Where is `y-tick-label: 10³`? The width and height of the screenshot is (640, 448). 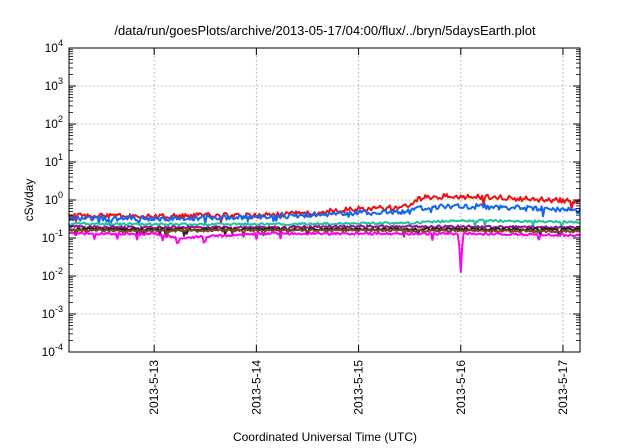
y-tick-label: 10³ is located at coordinates (54, 84).